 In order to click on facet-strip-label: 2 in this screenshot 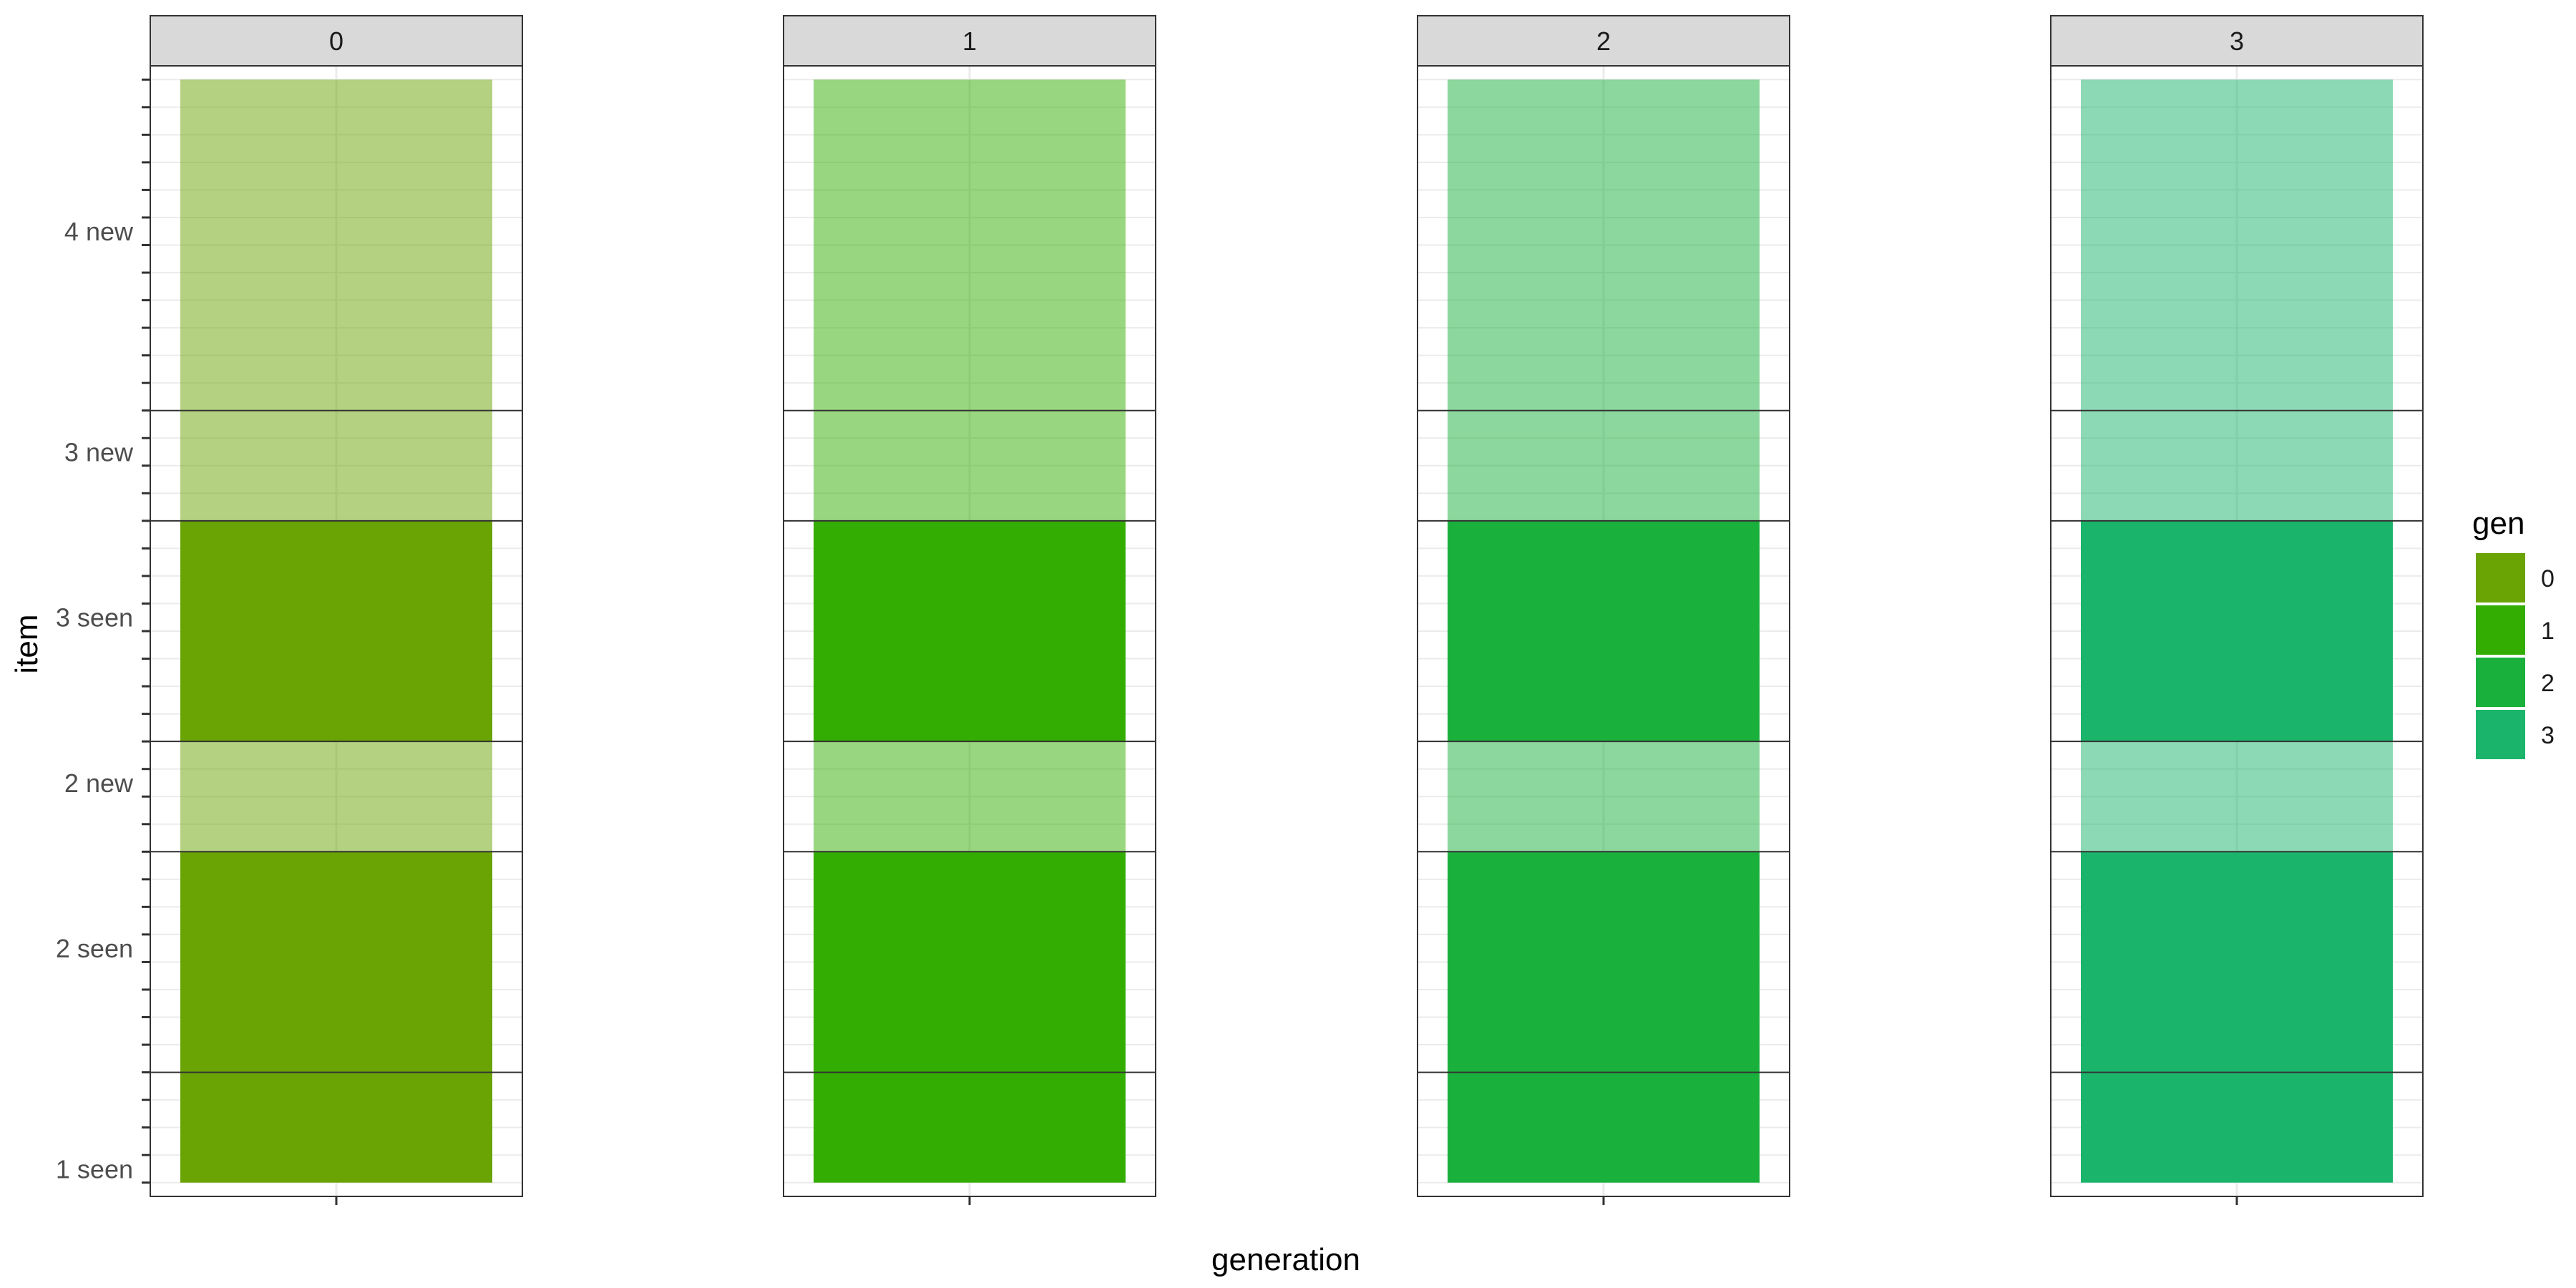, I will do `click(1603, 41)`.